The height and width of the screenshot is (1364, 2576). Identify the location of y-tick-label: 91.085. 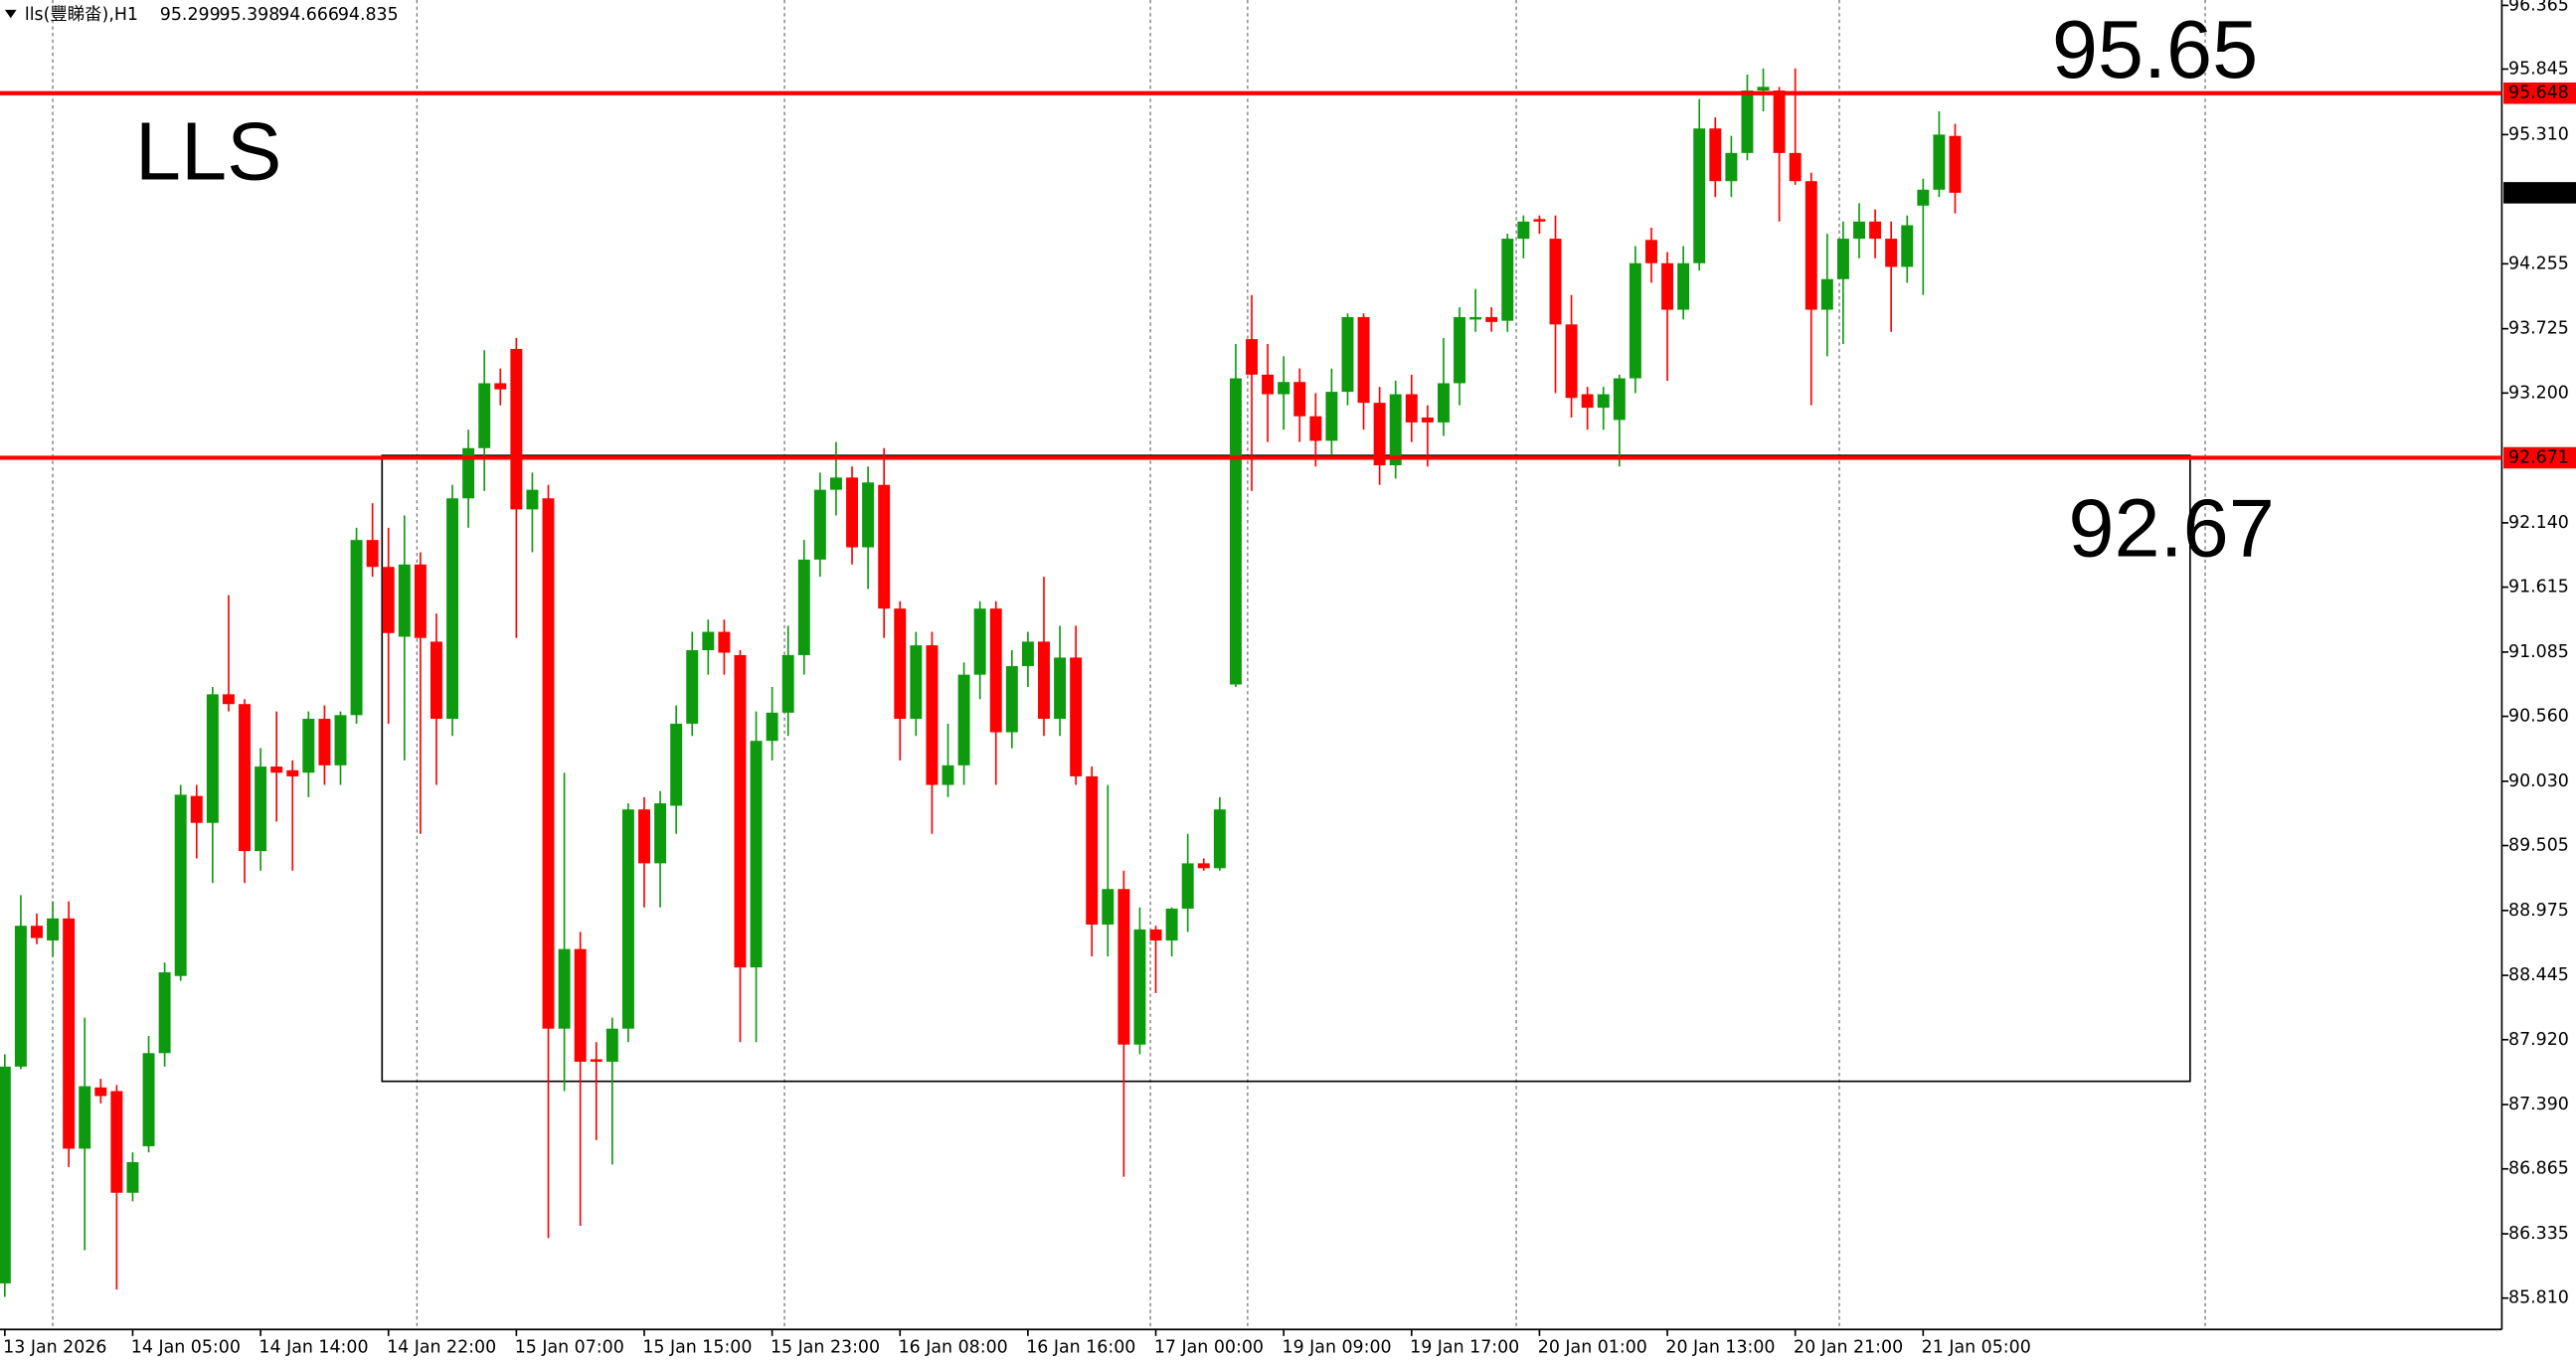
(2538, 652).